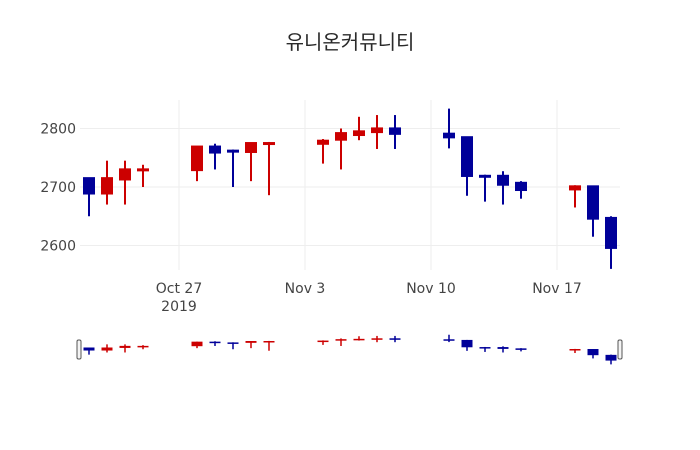  What do you see at coordinates (179, 289) in the screenshot?
I see `x-tick-label: Oct 27` at bounding box center [179, 289].